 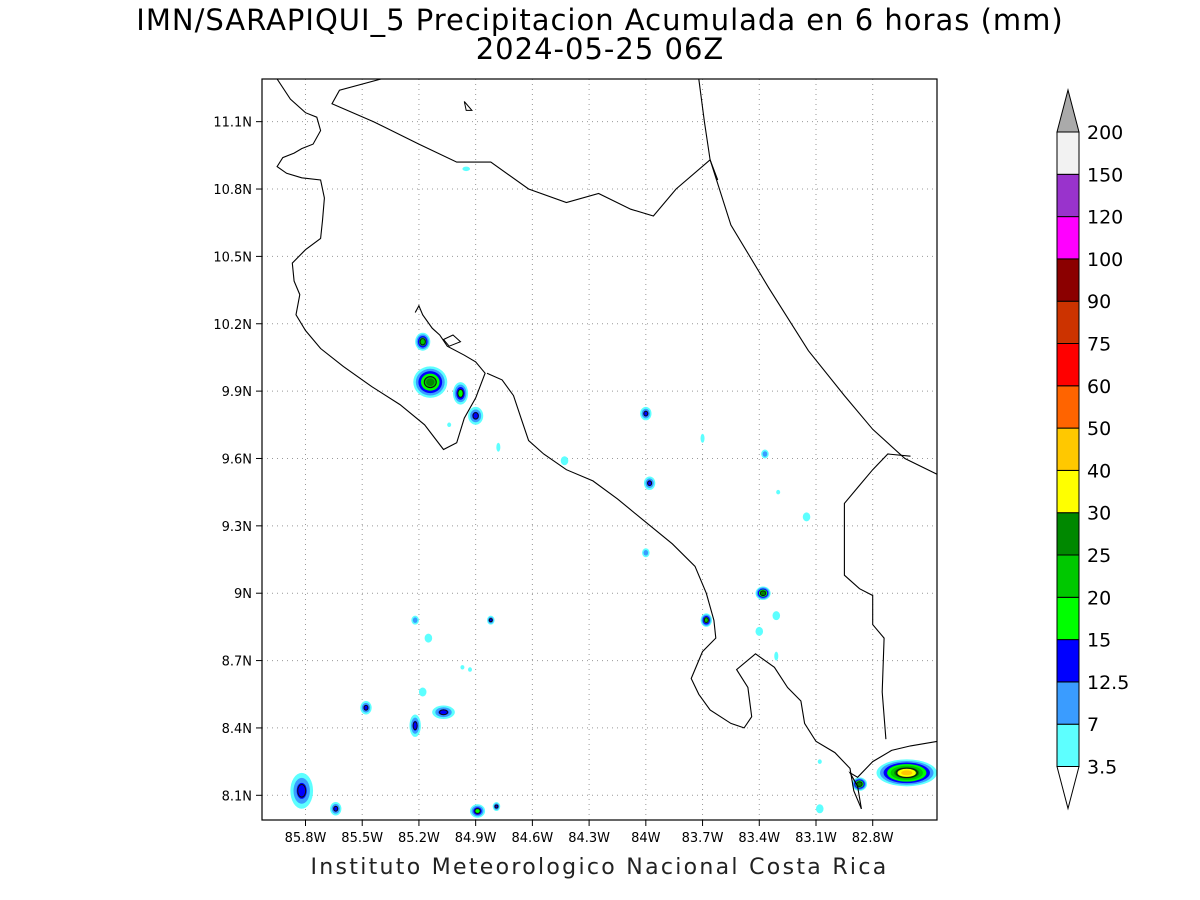 I want to click on colorbar-label: 50, so click(x=1099, y=429).